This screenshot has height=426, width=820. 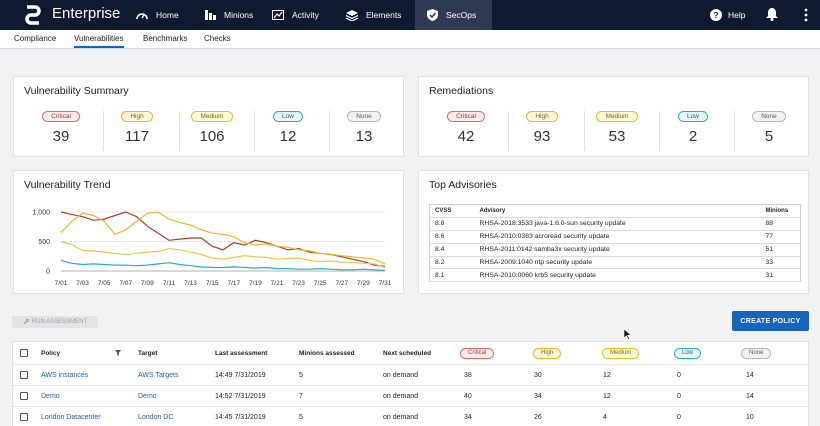 What do you see at coordinates (288, 128) in the screenshot?
I see `summary-low: Low 12` at bounding box center [288, 128].